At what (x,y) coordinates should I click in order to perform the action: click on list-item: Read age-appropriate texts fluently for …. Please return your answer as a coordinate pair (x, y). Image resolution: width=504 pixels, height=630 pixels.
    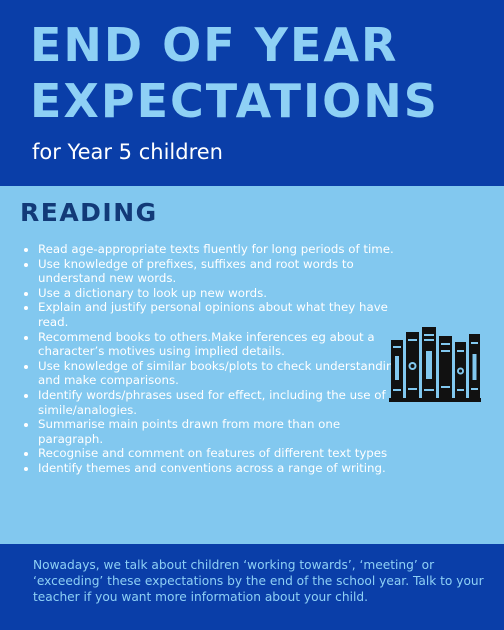
    Looking at the image, I should click on (220, 249).